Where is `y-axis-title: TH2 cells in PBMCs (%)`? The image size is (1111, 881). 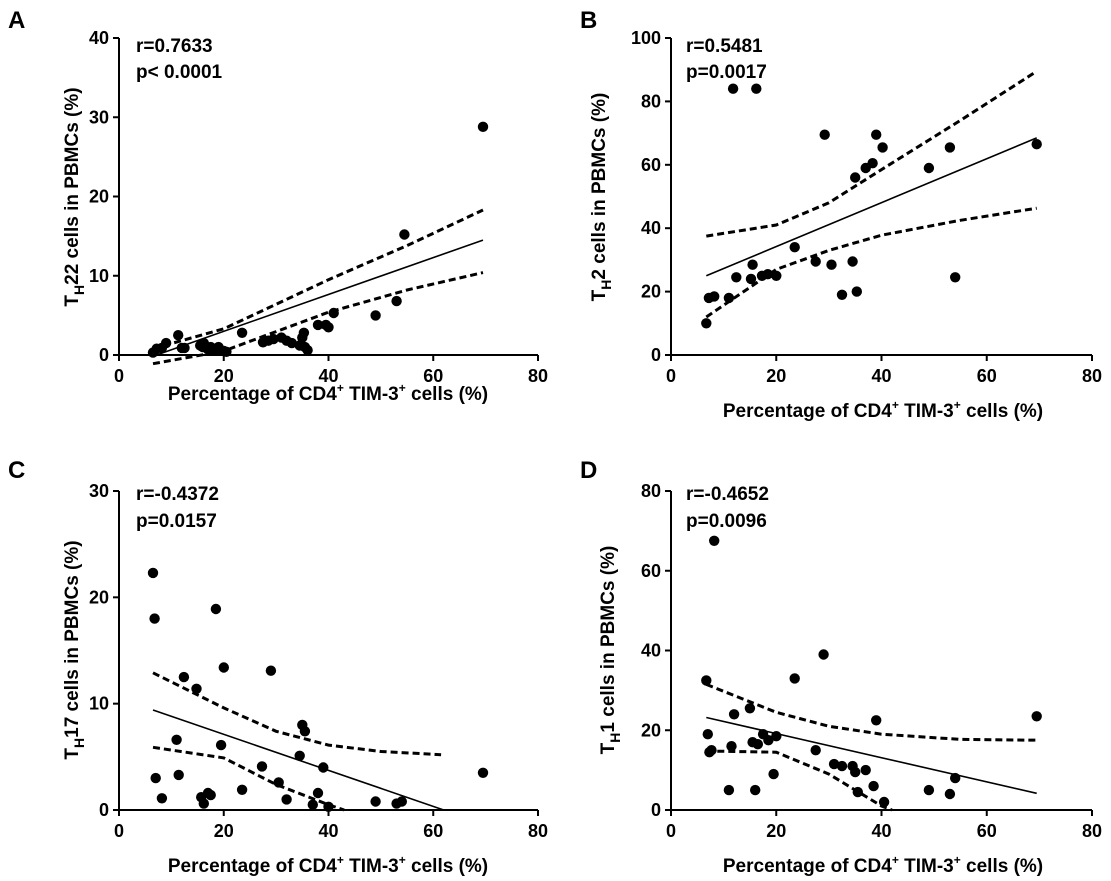 y-axis-title: TH2 cells in PBMCs (%) is located at coordinates (601, 197).